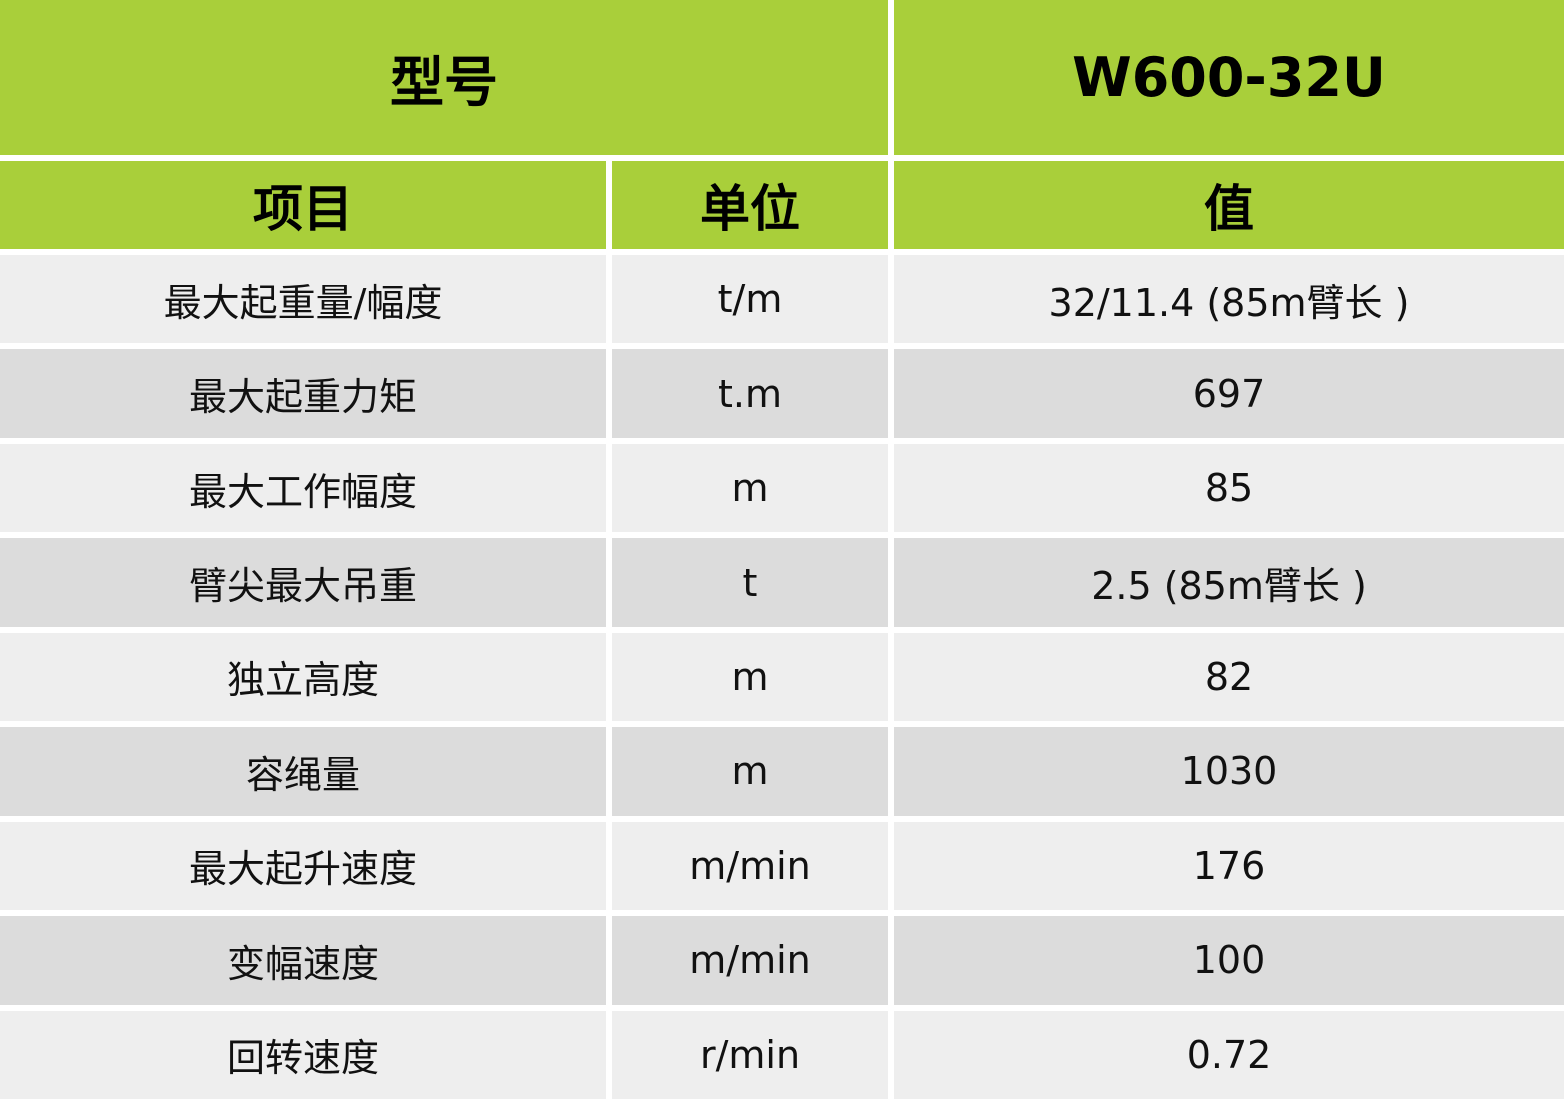  I want to click on table-cell-value: 0.72, so click(1229, 1054).